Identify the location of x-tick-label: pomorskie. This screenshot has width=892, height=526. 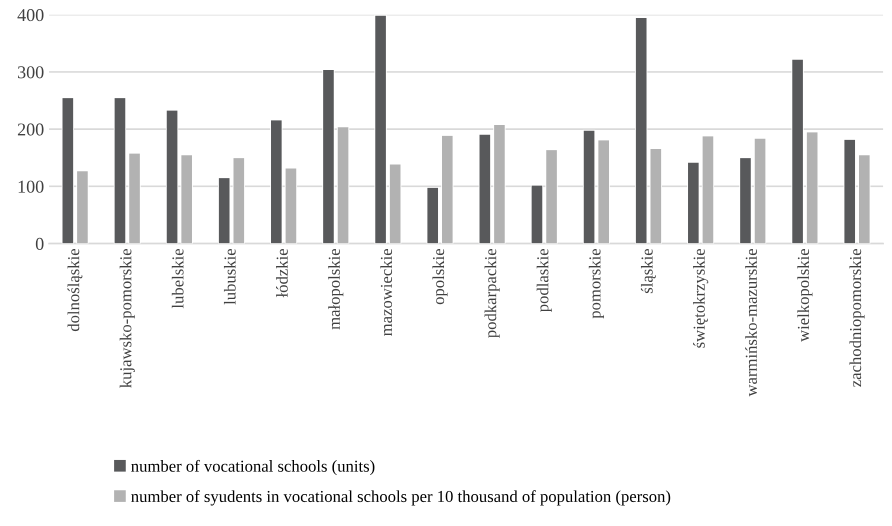
(596, 283).